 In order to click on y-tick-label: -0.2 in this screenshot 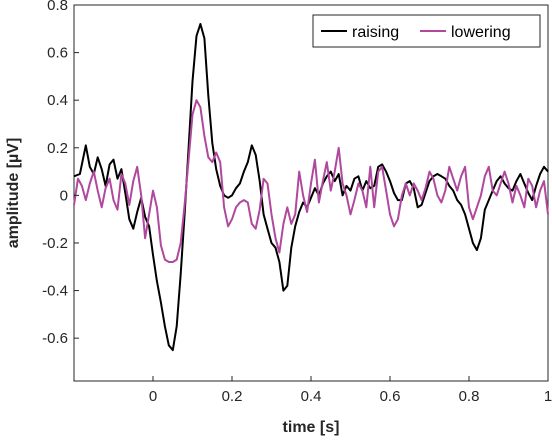, I will do `click(55, 243)`.